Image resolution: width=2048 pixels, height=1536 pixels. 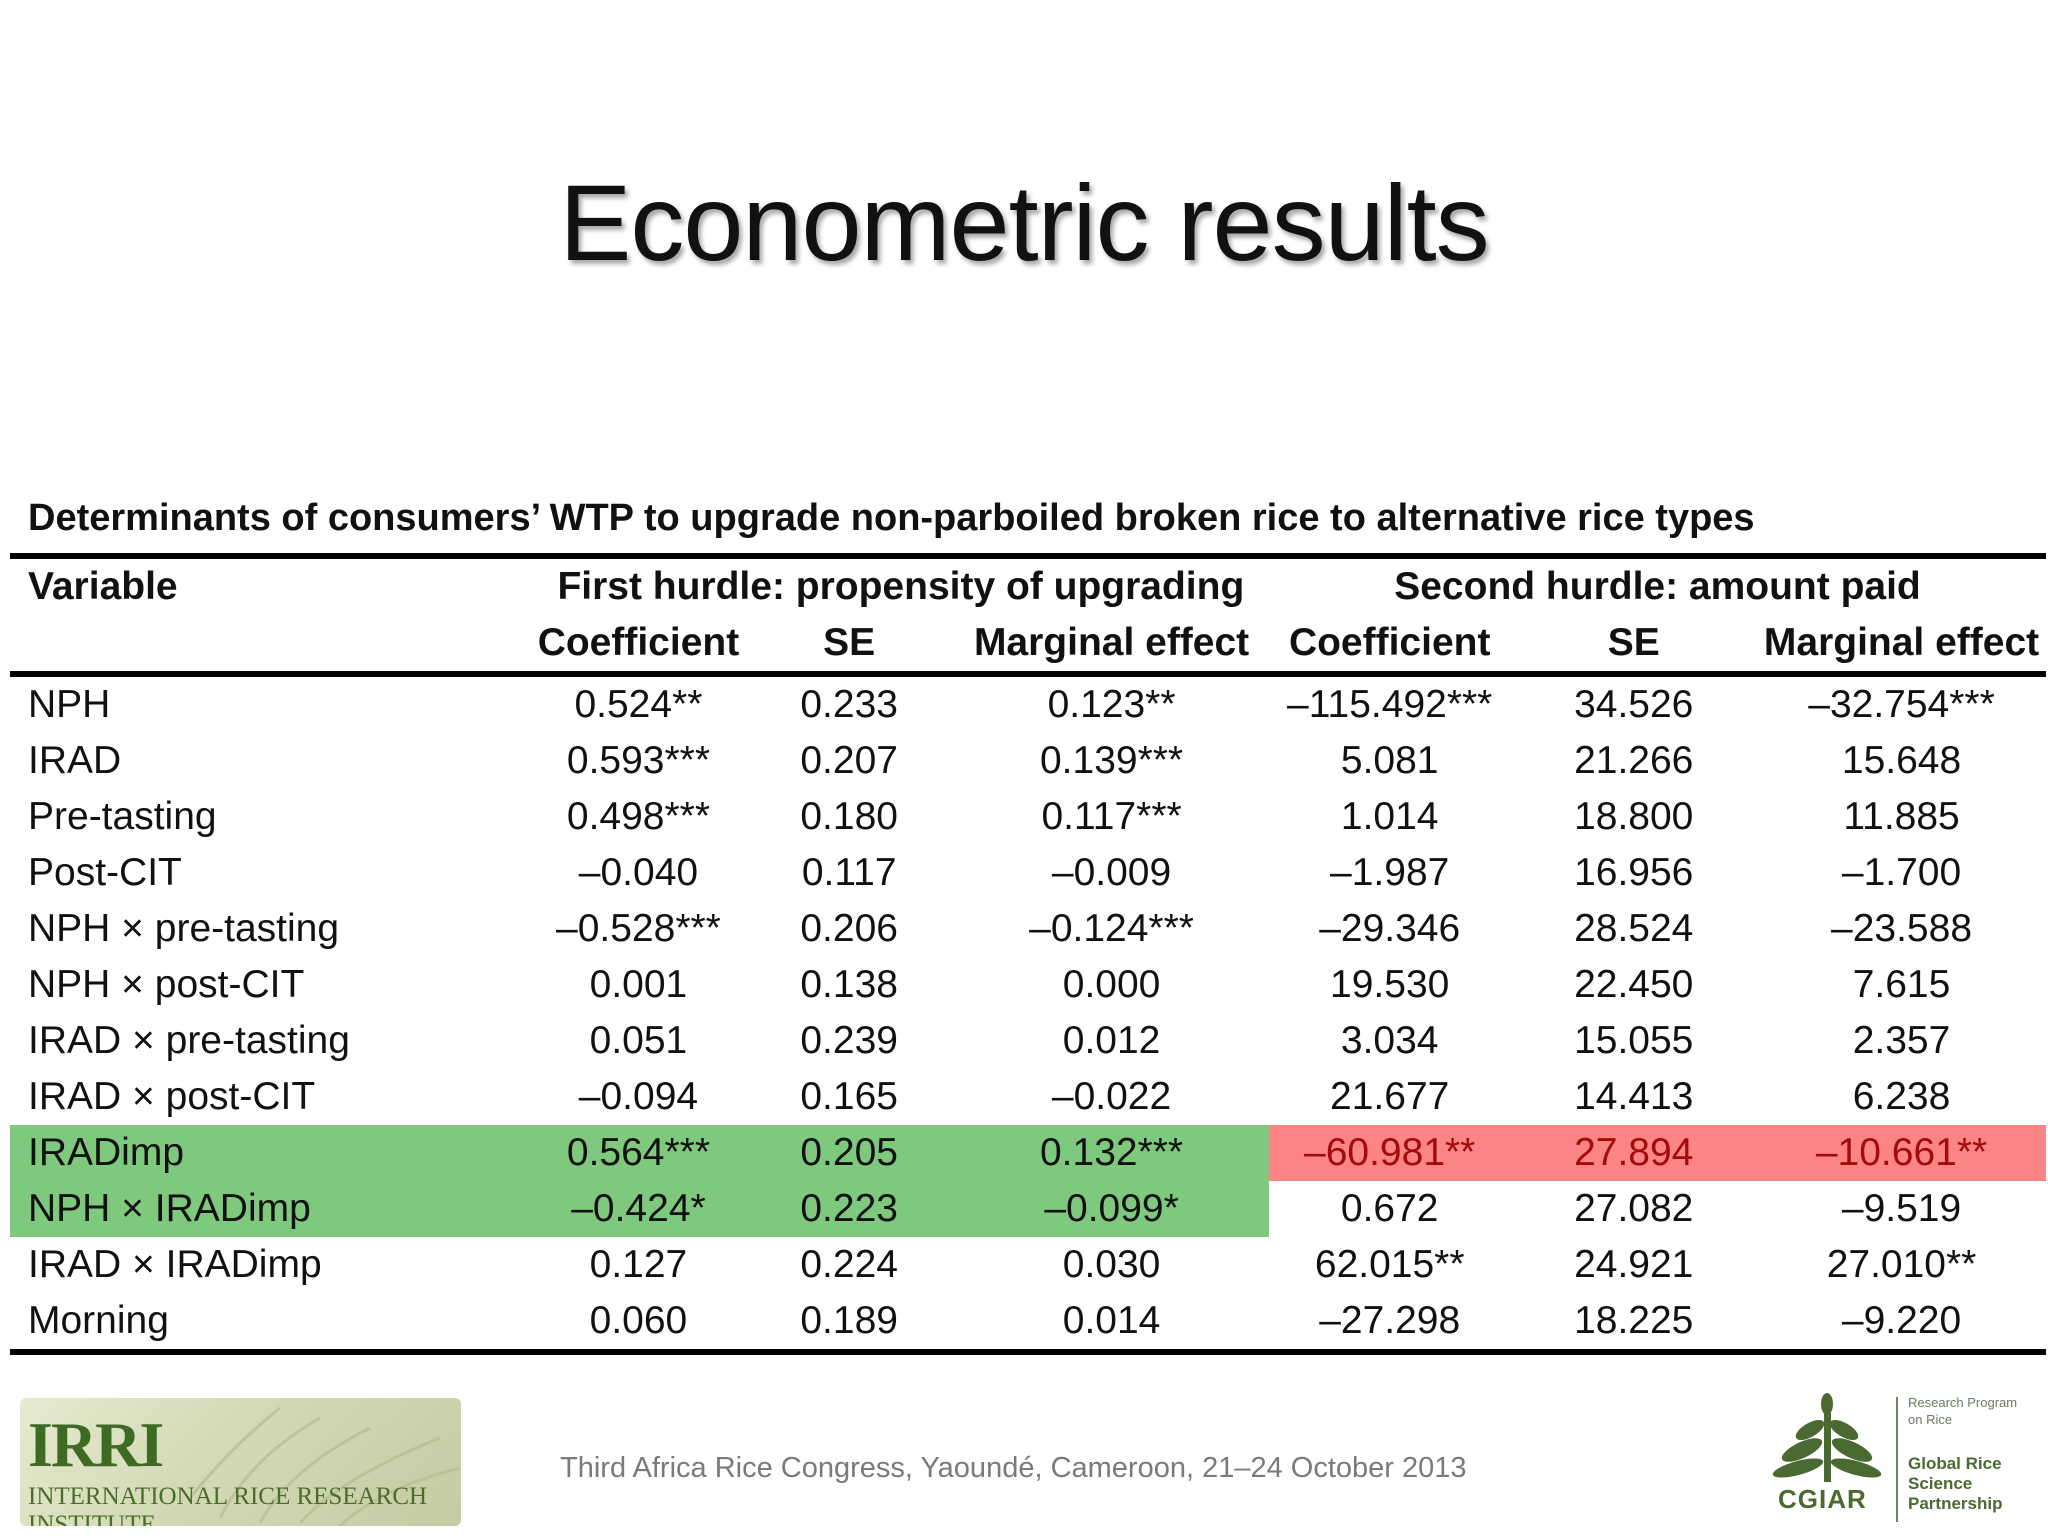 I want to click on row-variable: Post-CIT, so click(x=105, y=872).